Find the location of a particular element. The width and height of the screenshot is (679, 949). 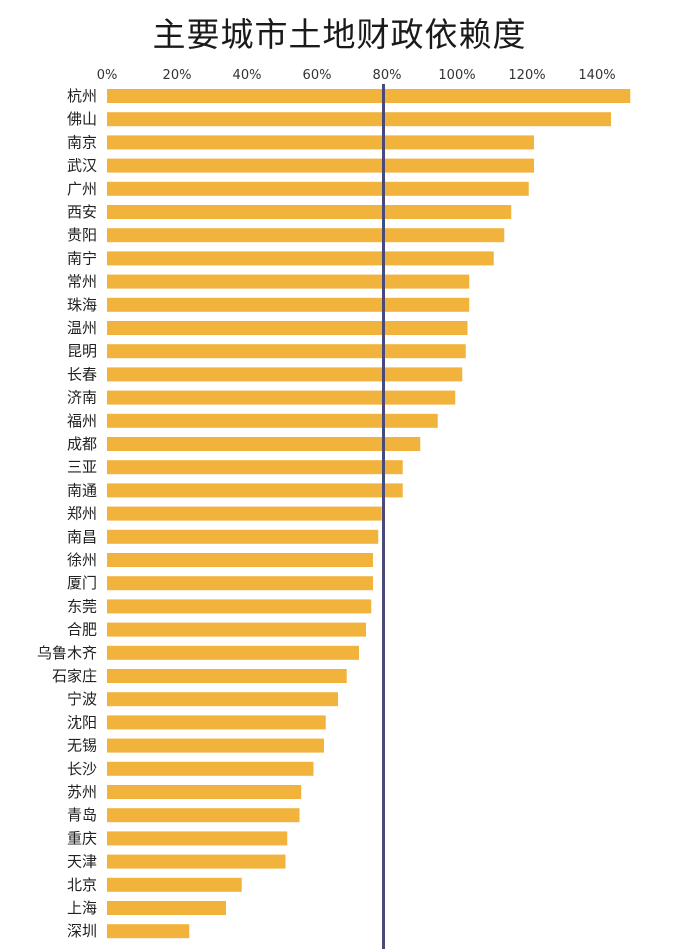

category-label: 佛山 is located at coordinates (82, 119).